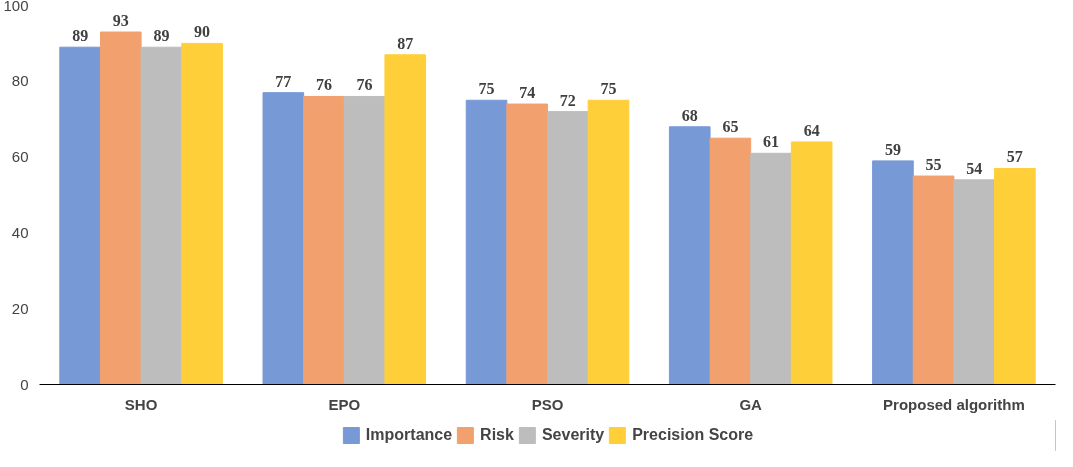 The image size is (1073, 467). What do you see at coordinates (20, 157) in the screenshot?
I see `y-tick-label: 60` at bounding box center [20, 157].